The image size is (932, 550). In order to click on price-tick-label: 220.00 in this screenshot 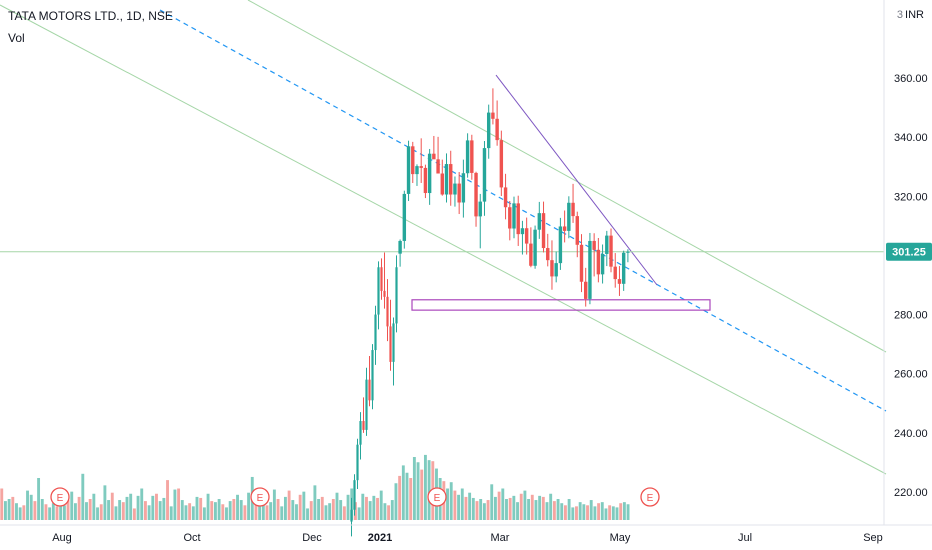, I will do `click(911, 493)`.